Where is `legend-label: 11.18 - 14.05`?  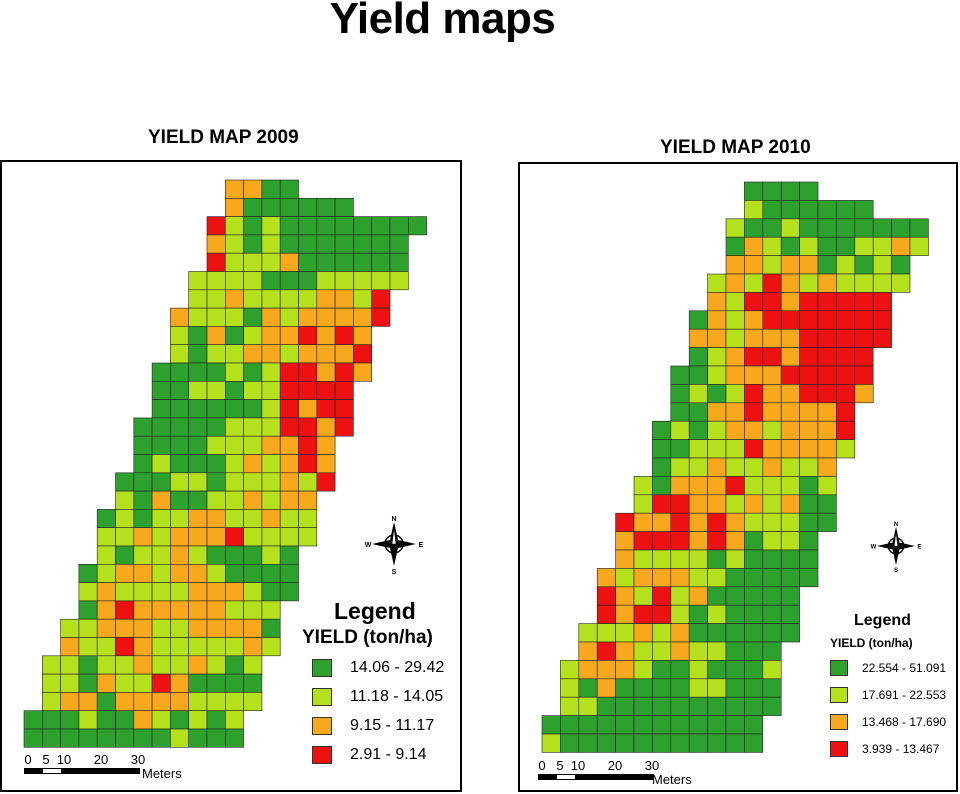
legend-label: 11.18 - 14.05 is located at coordinates (397, 696).